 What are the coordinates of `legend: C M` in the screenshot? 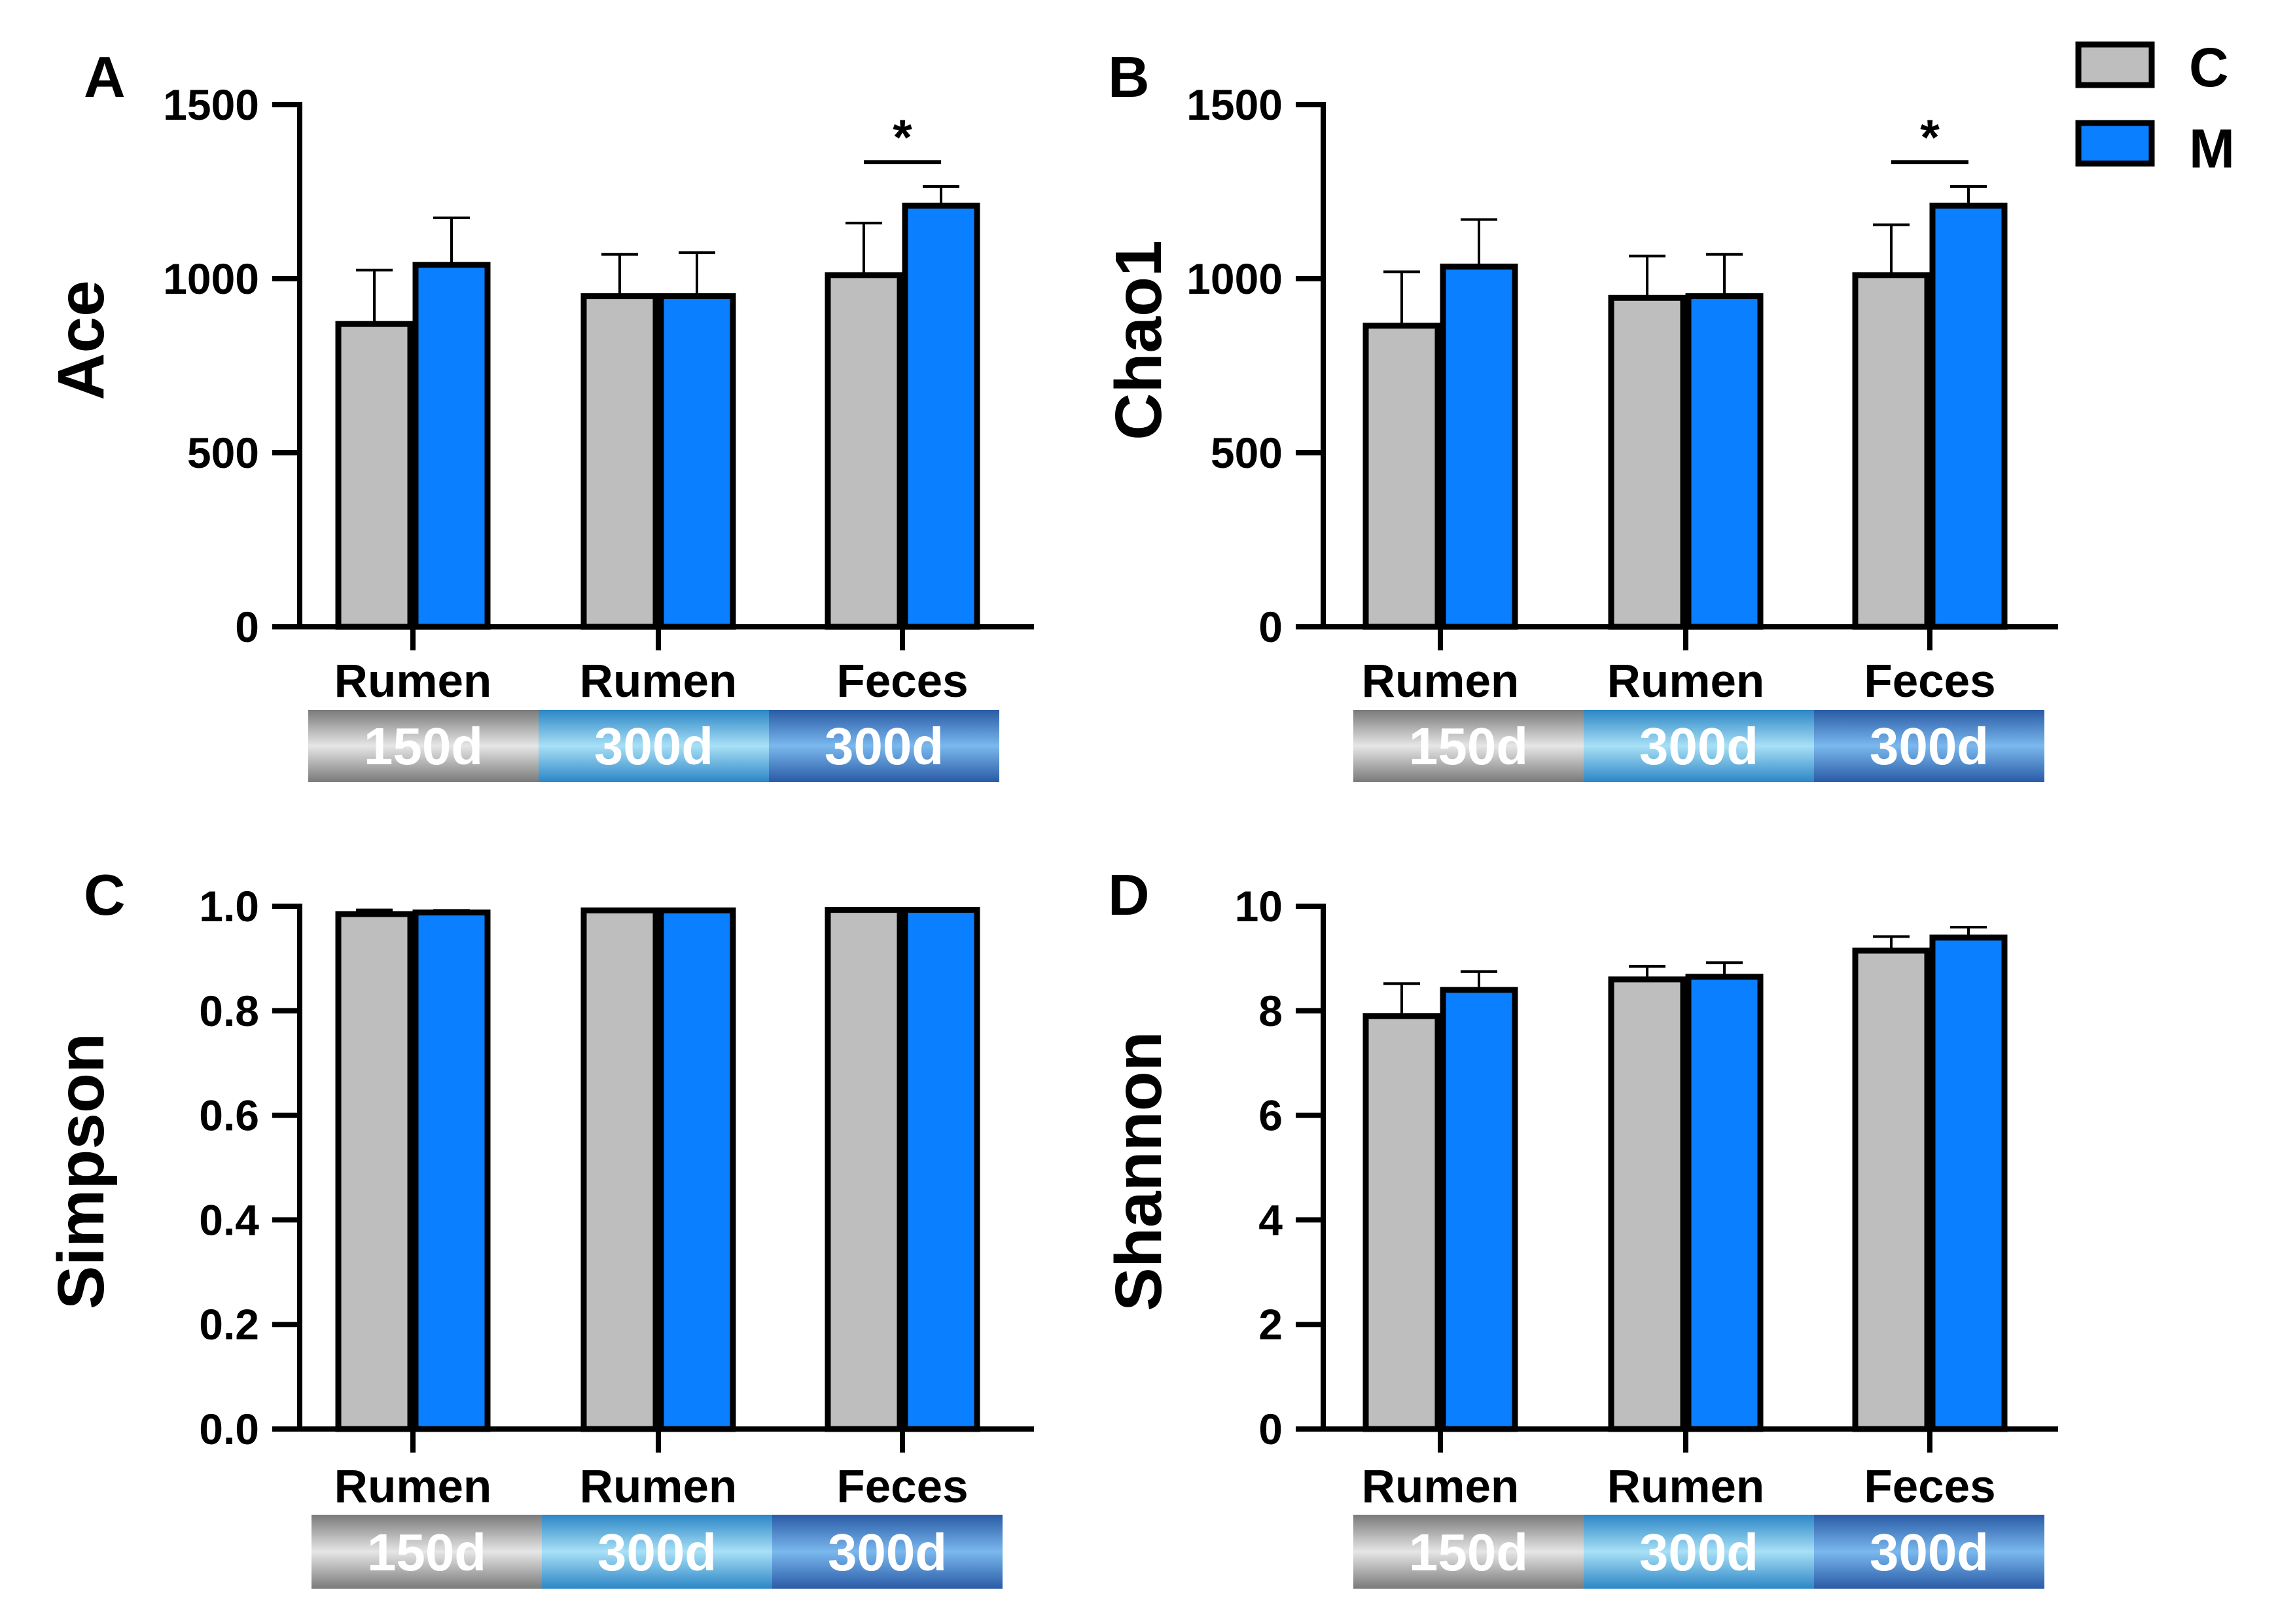 It's located at (2155, 108).